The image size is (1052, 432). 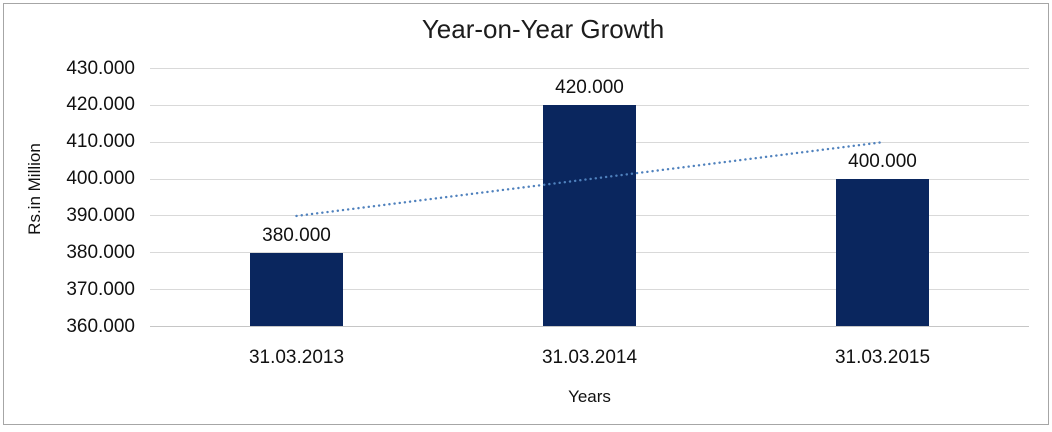 I want to click on y-tick-label: 380.000, so click(x=100, y=252).